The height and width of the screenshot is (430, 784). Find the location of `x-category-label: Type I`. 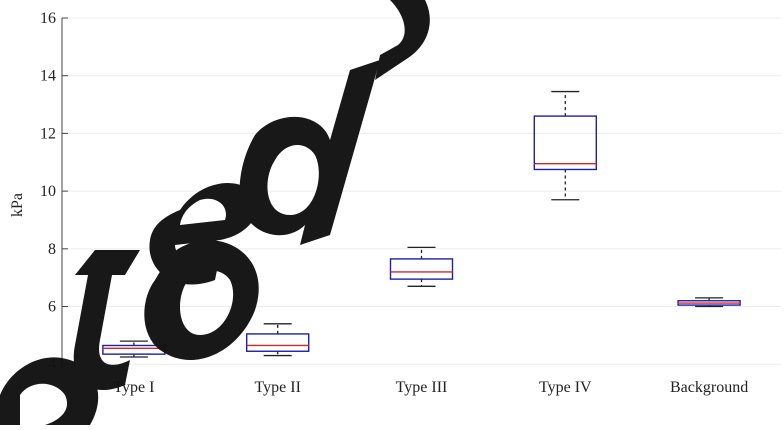

x-category-label: Type I is located at coordinates (133, 387).